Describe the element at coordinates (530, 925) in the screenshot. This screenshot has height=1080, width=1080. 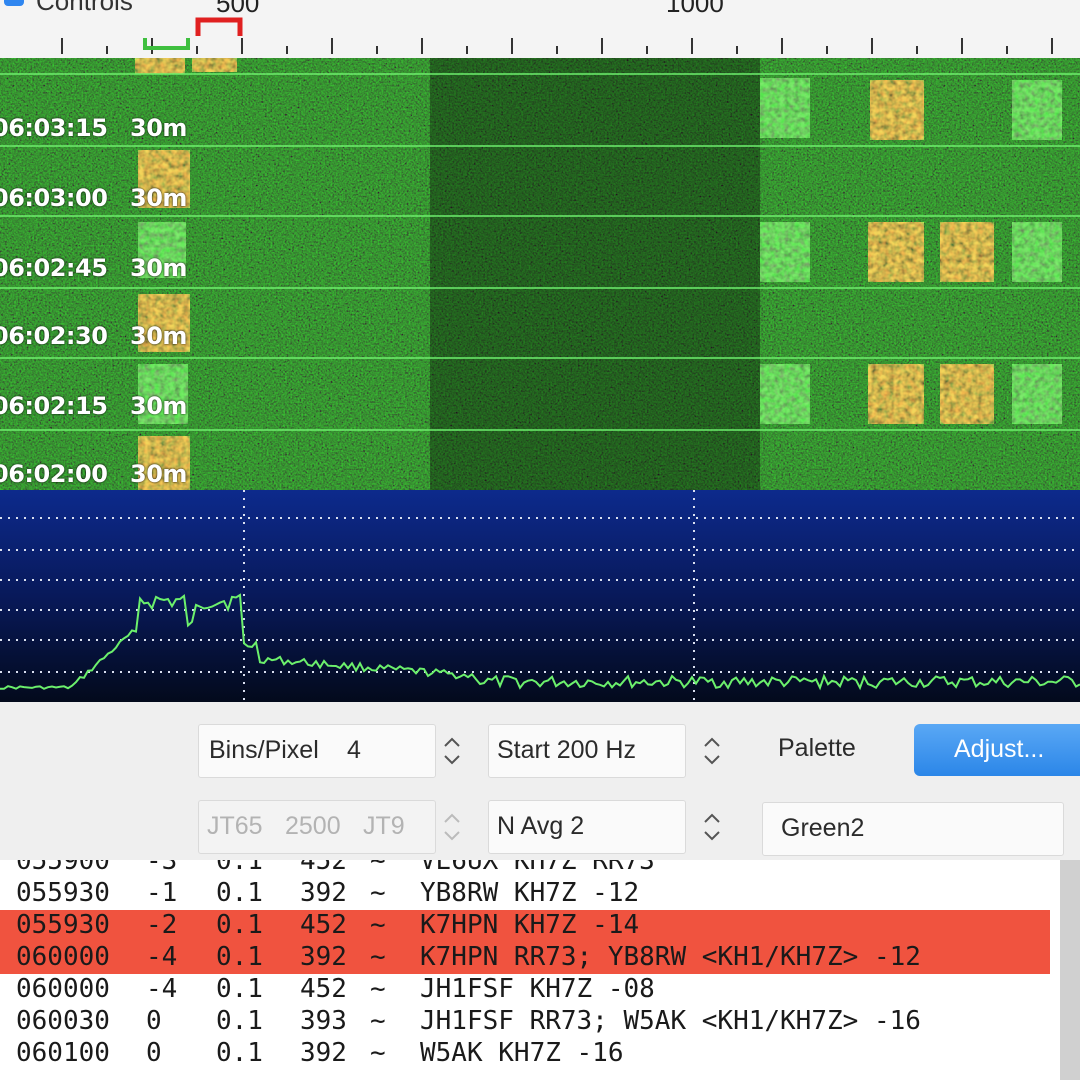
I see `decode-msg: K7HPN KH7Z -14` at that location.